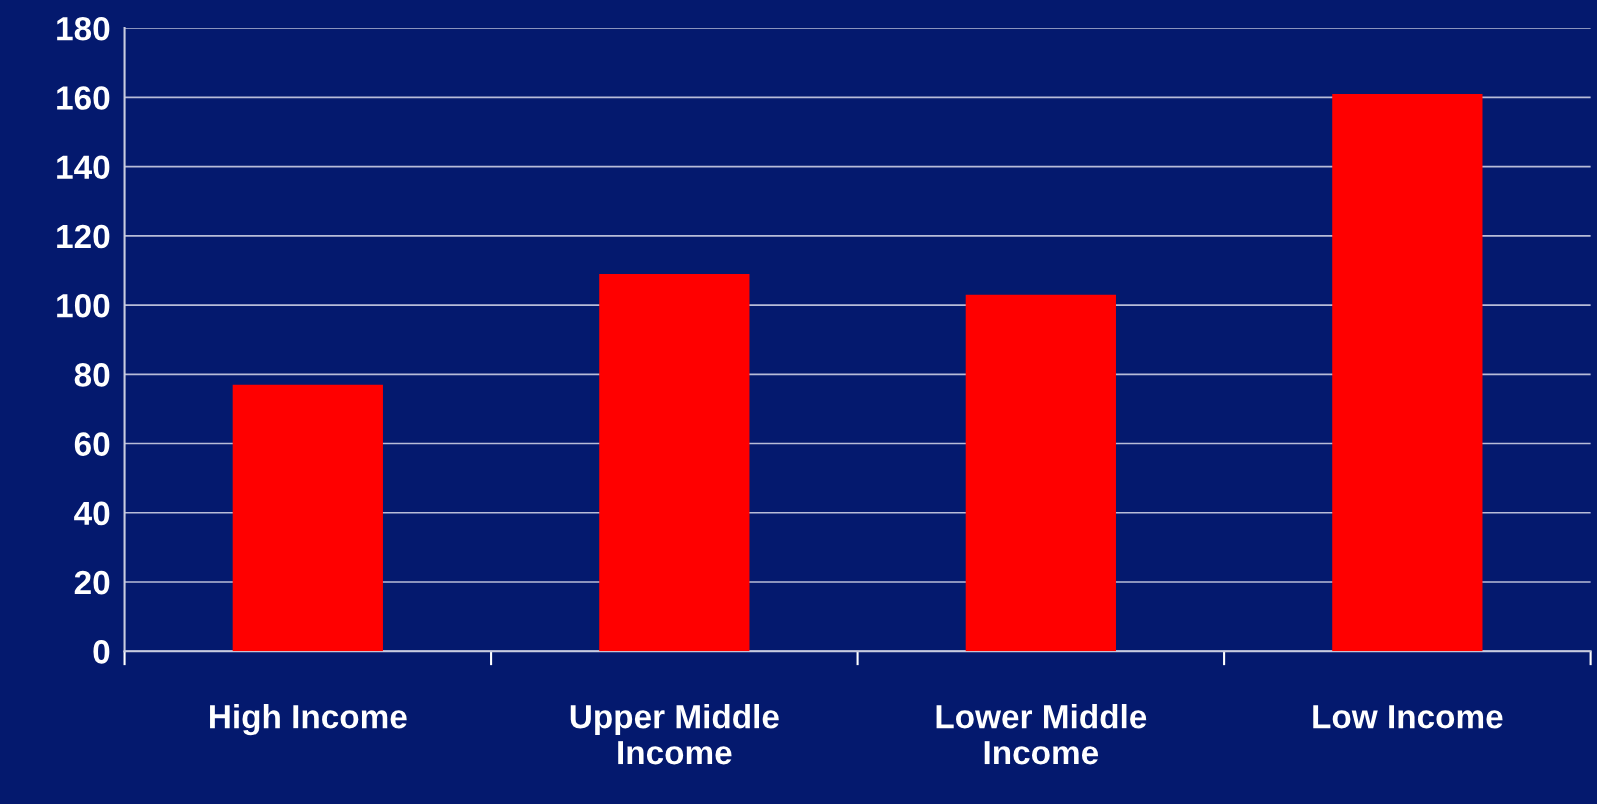 Image resolution: width=1597 pixels, height=804 pixels. Describe the element at coordinates (101, 652) in the screenshot. I see `y-tick-label: 0` at that location.